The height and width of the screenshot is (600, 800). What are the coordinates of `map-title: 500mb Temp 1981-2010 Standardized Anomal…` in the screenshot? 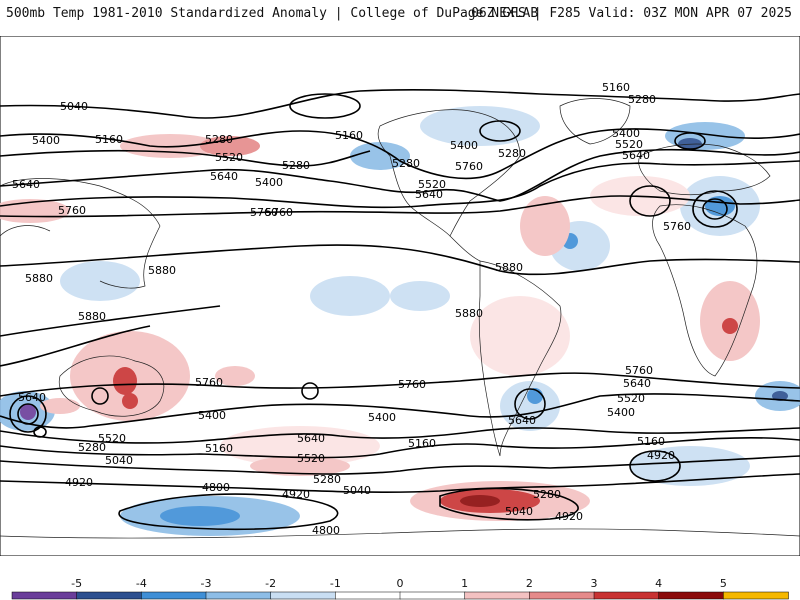 It's located at (272, 13).